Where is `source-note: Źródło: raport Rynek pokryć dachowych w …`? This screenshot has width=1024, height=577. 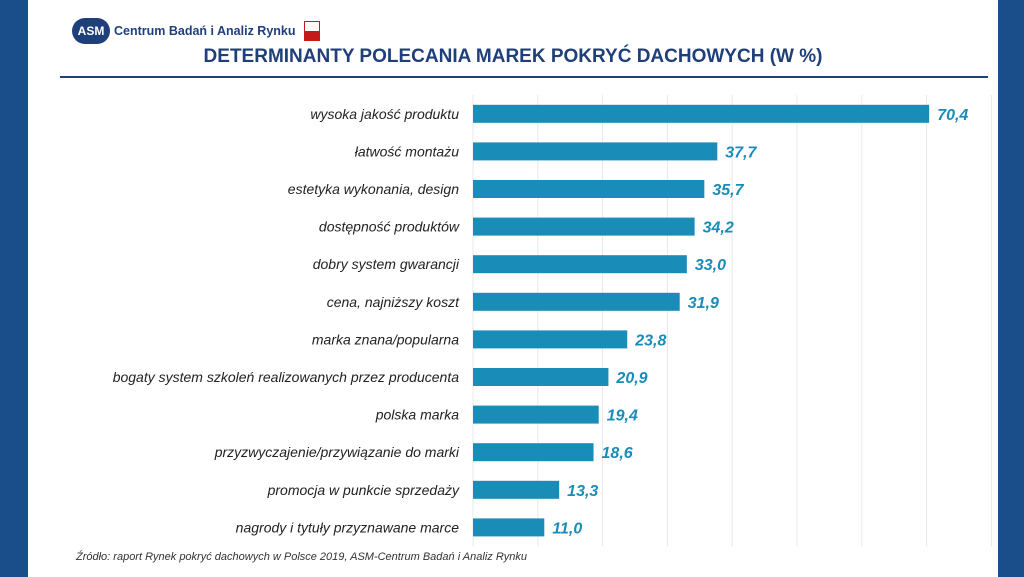
source-note: Źródło: raport Rynek pokryć dachowych w … is located at coordinates (301, 557).